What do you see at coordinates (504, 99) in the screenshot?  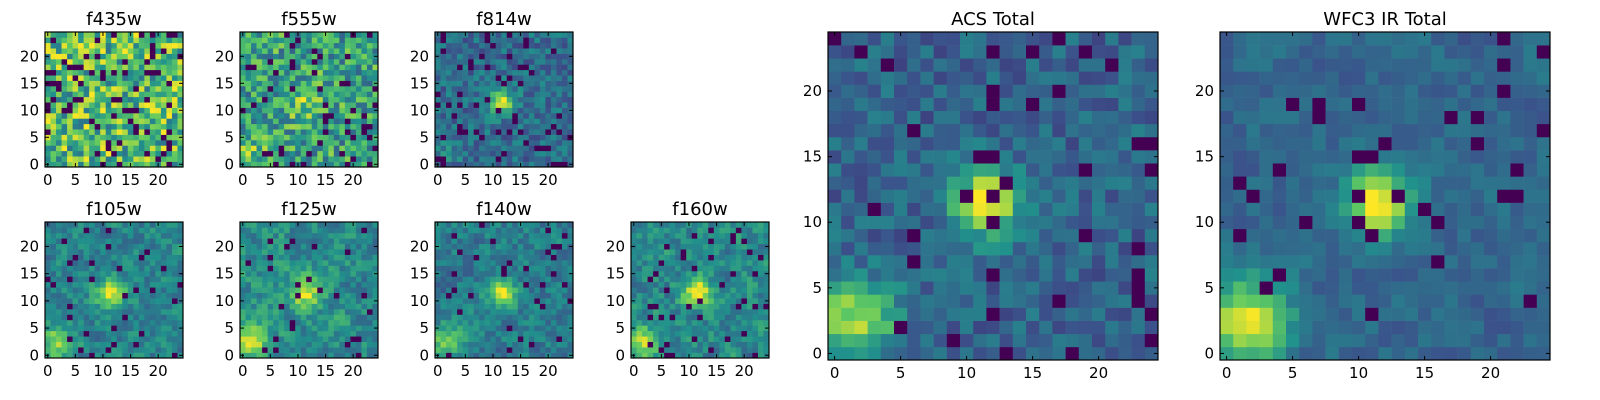 I see `axes-frame` at bounding box center [504, 99].